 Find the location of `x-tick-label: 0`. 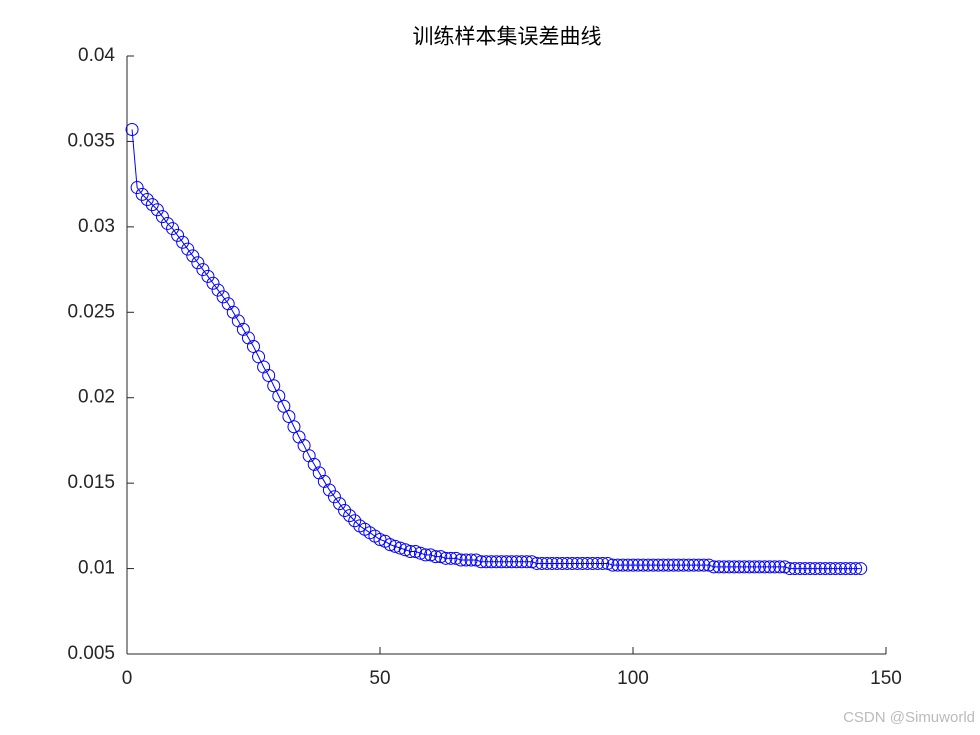

x-tick-label: 0 is located at coordinates (127, 678).